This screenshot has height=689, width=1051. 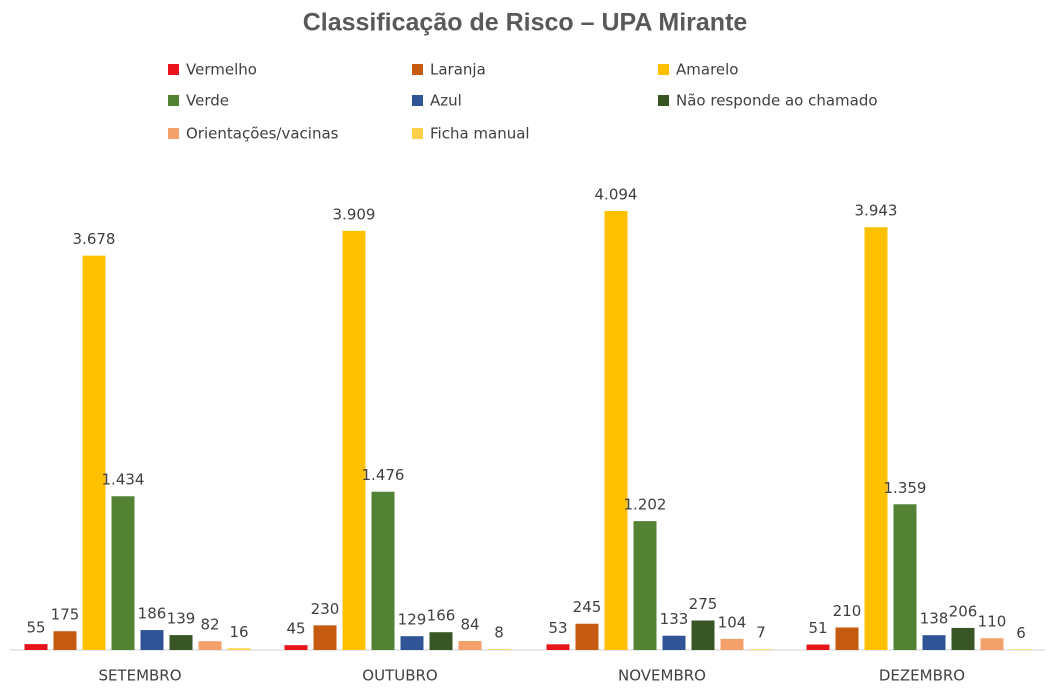 What do you see at coordinates (557, 628) in the screenshot?
I see `data-label: 53` at bounding box center [557, 628].